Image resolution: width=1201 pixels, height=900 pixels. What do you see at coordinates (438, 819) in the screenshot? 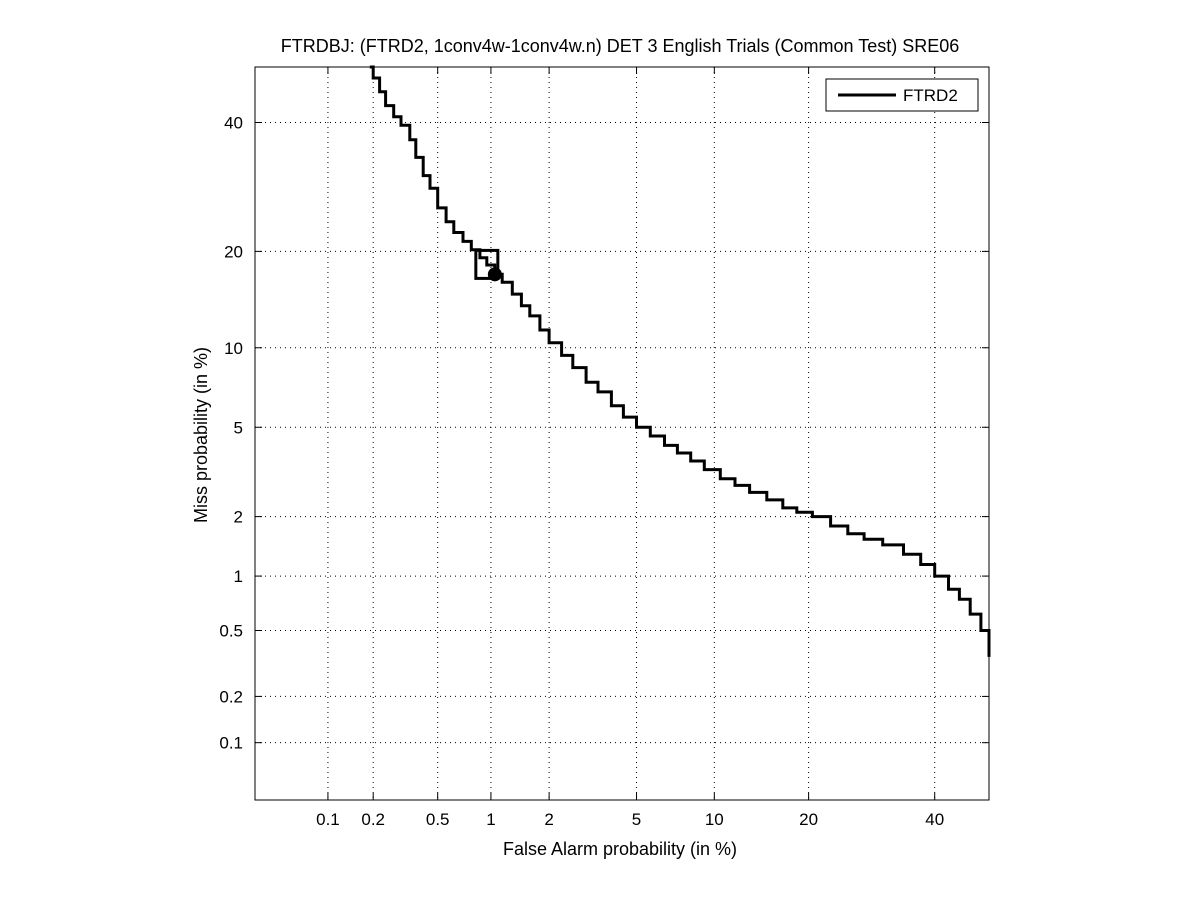
I see `x-tick-label: 0.5` at bounding box center [438, 819].